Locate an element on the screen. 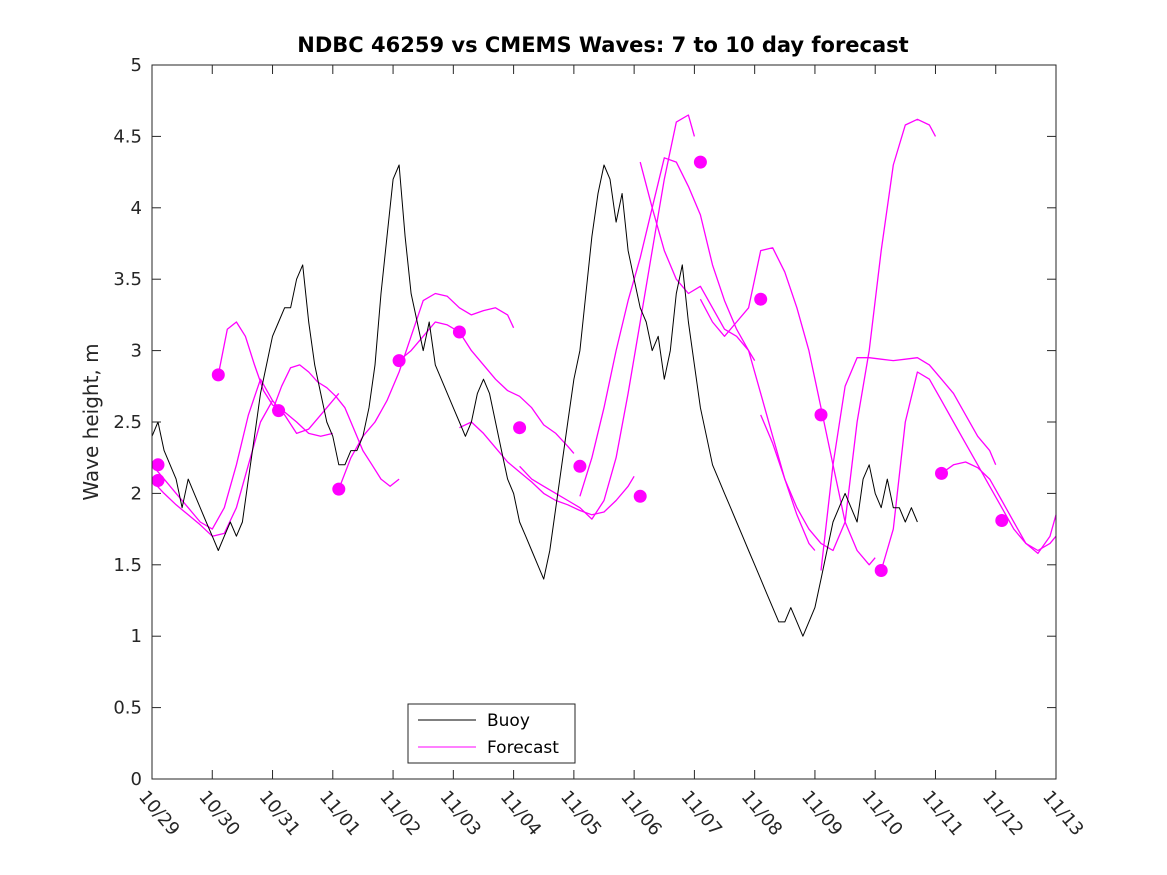 This screenshot has height=875, width=1167. y-tick-label: 1.5 is located at coordinates (127, 565).